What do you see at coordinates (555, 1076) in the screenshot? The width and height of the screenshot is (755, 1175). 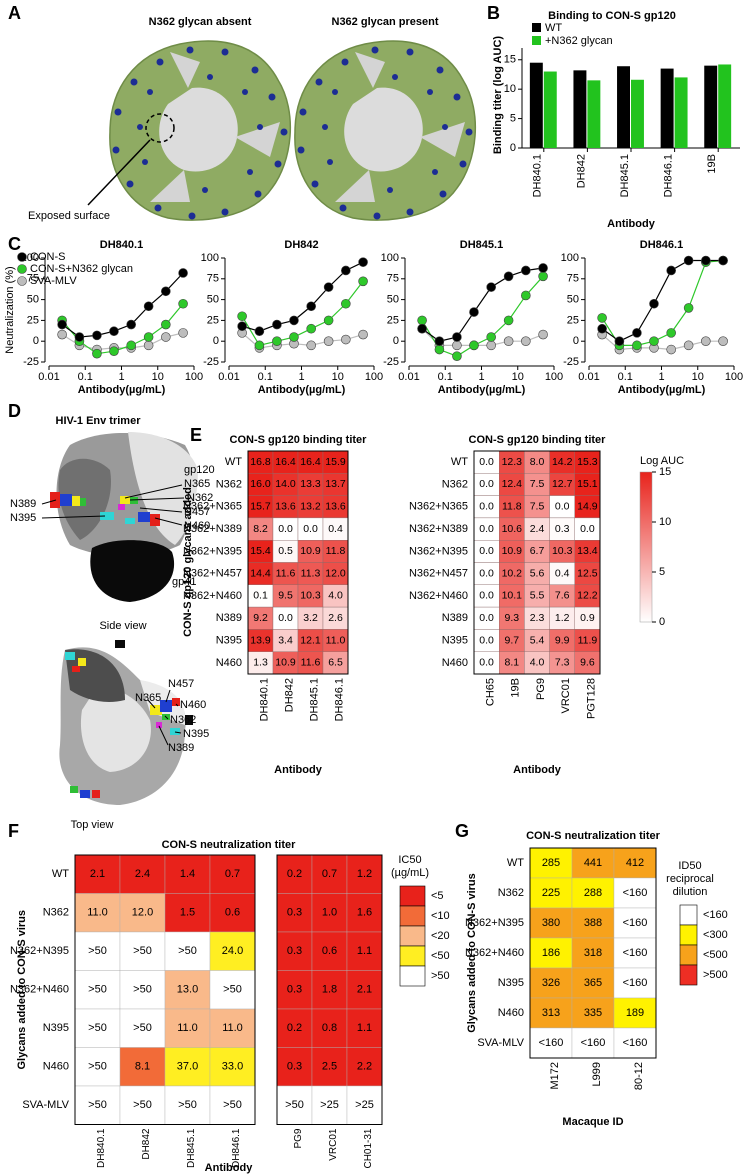 I see `column-label: M172` at bounding box center [555, 1076].